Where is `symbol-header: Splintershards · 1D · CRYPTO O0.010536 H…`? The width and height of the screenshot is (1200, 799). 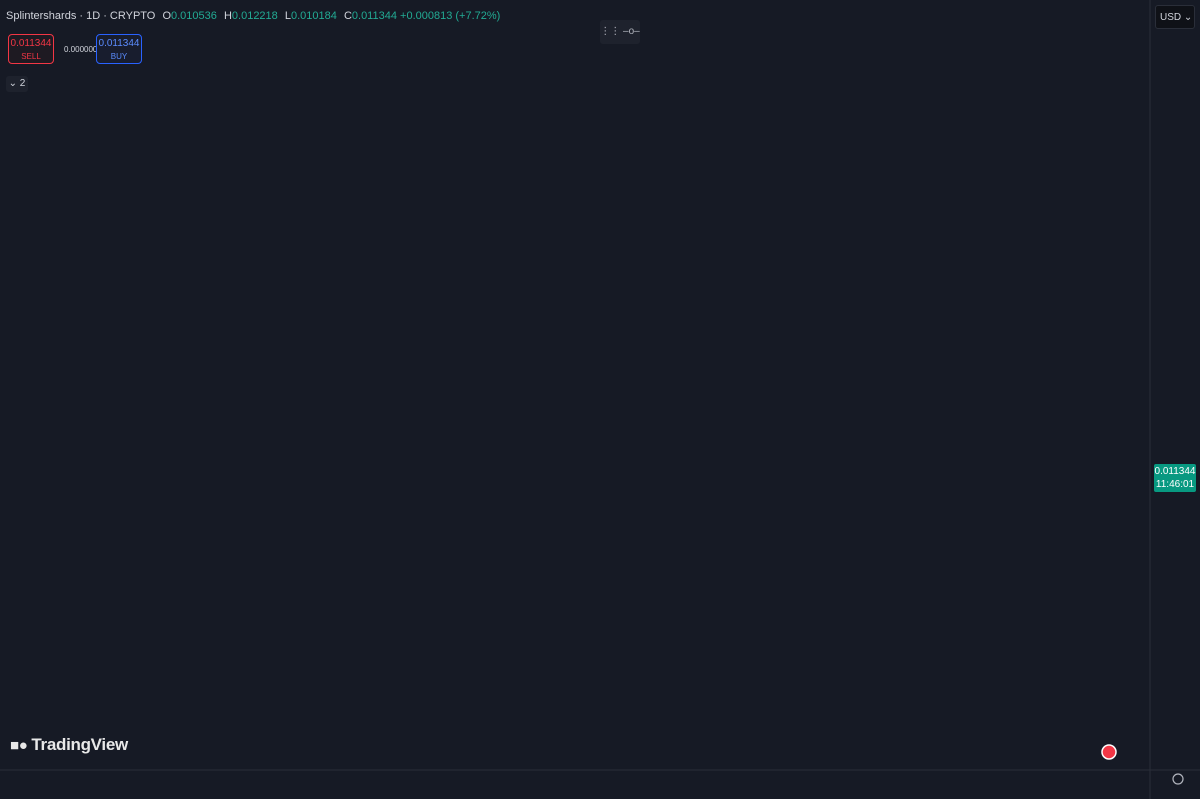 symbol-header: Splintershards · 1D · CRYPTO O0.010536 H… is located at coordinates (253, 16).